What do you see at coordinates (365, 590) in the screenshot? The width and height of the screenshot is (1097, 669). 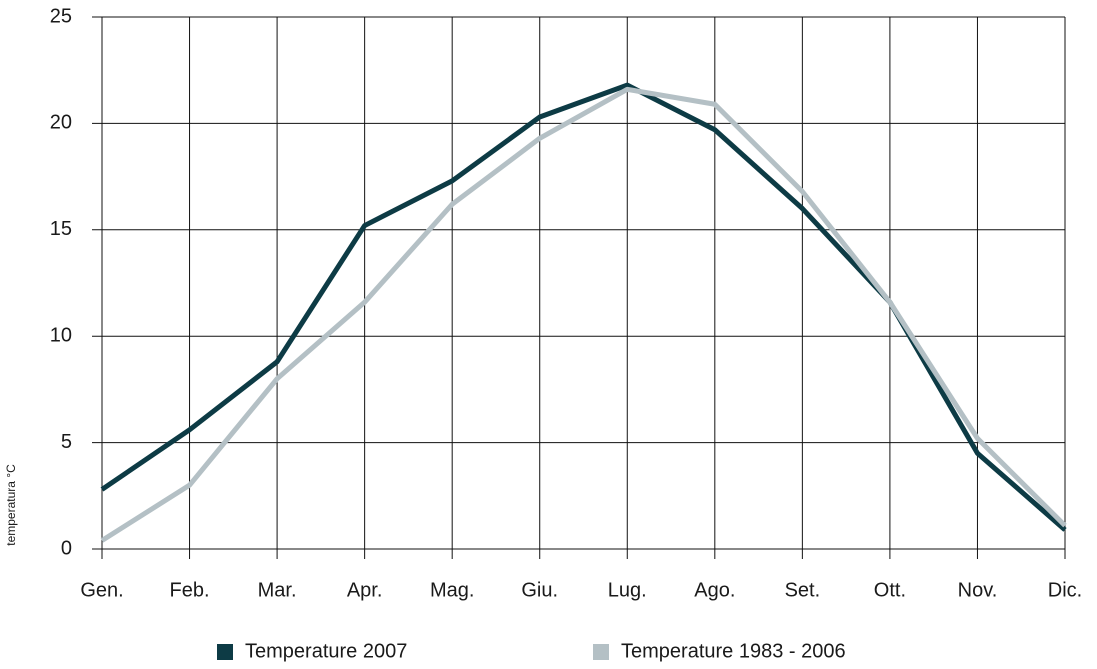 I see `x-tick-label: Apr.` at bounding box center [365, 590].